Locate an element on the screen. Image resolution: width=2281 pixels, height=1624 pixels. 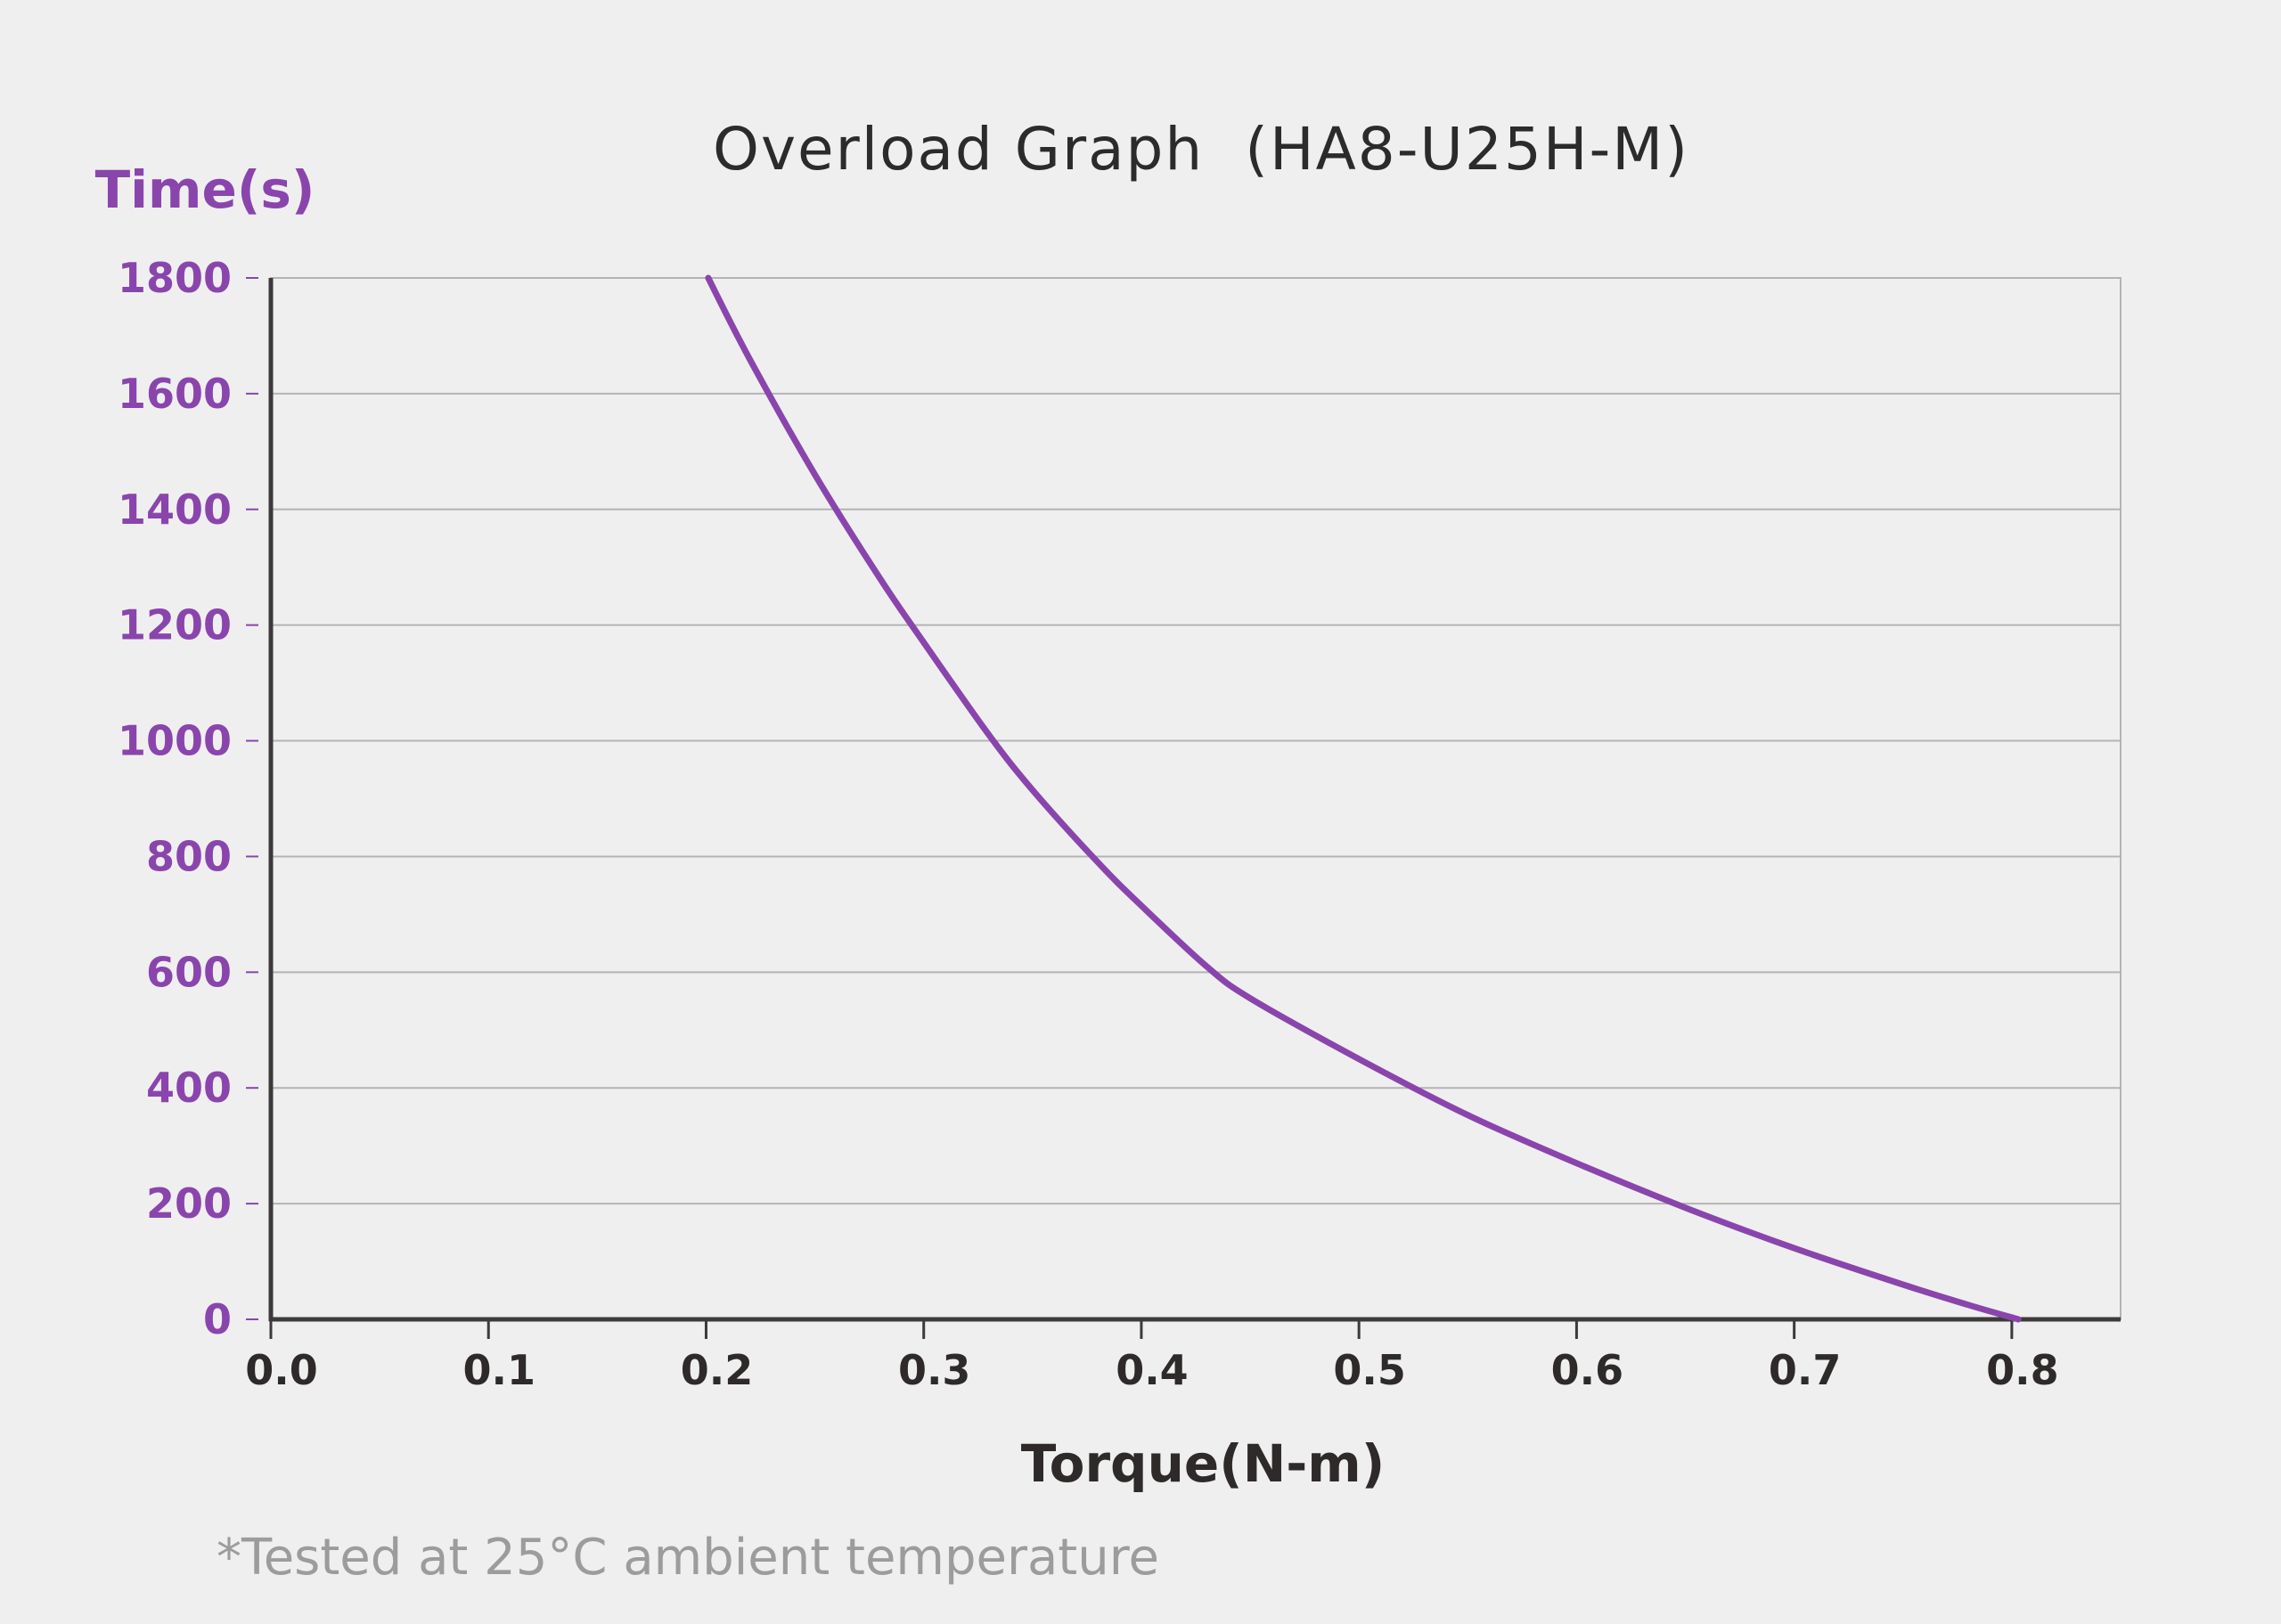
x-tick-label-0.3: 0.3 is located at coordinates (934, 1370).